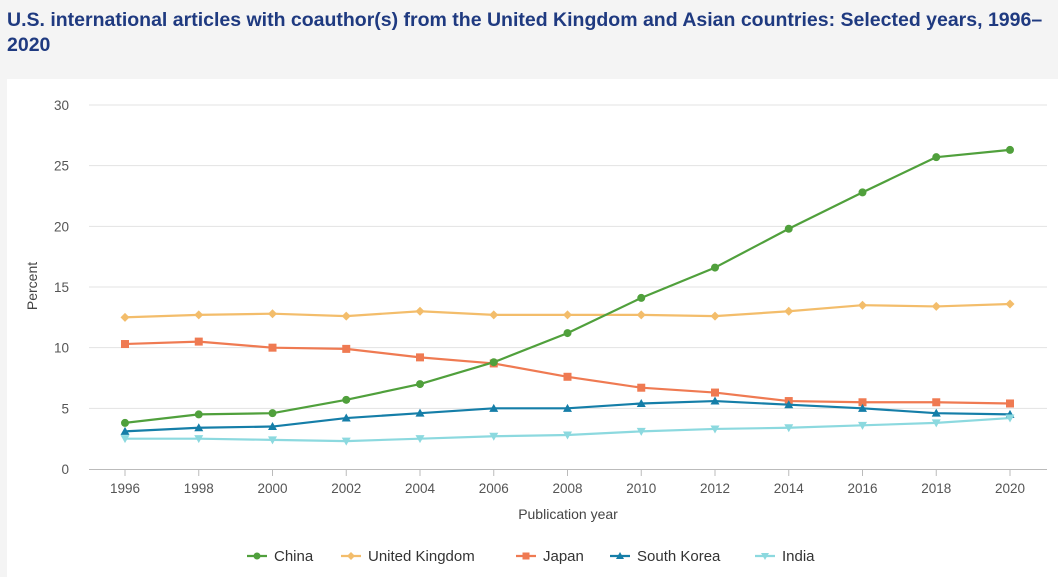  I want to click on legend-label: Japan, so click(563, 556).